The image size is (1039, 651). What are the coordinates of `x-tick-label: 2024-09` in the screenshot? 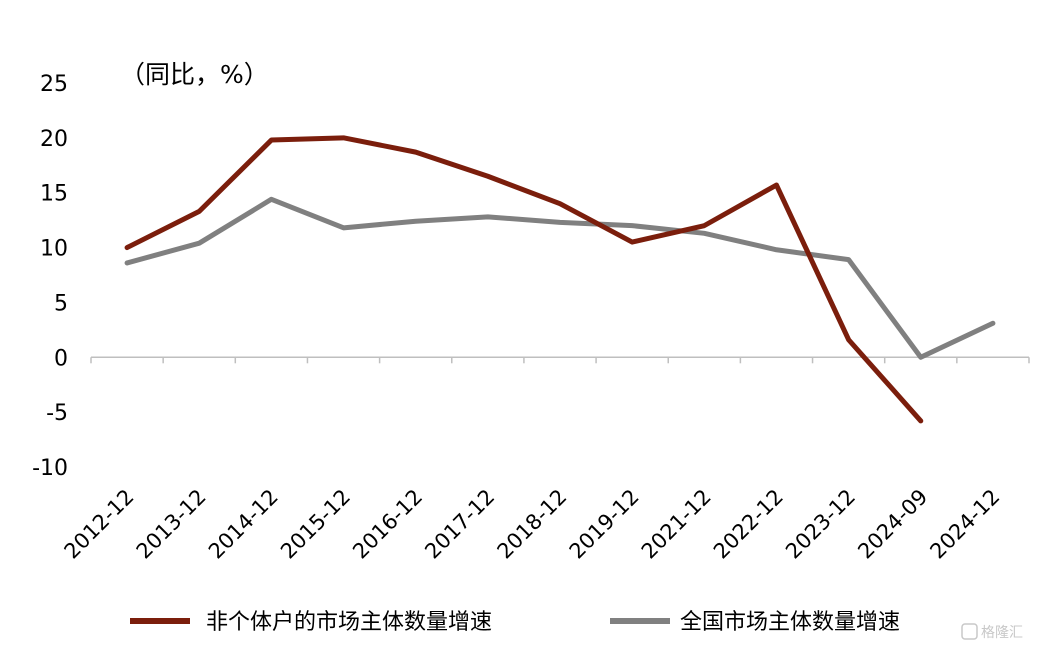 It's located at (892, 524).